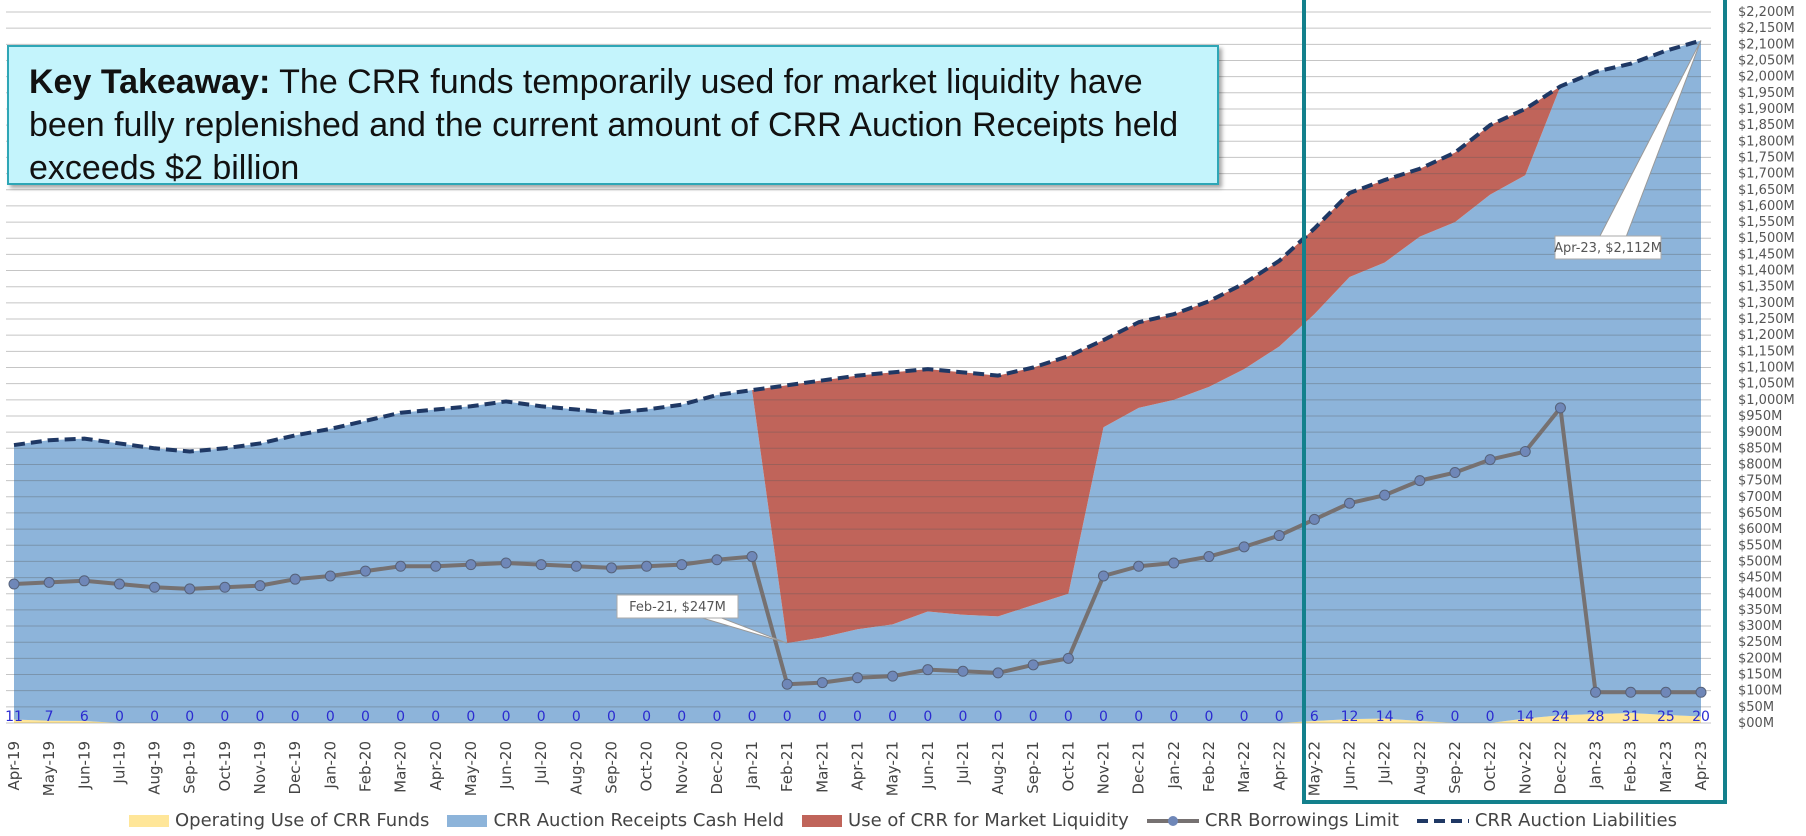 The height and width of the screenshot is (836, 1806). Describe the element at coordinates (928, 765) in the screenshot. I see `x-tick-label: Jun-21` at that location.